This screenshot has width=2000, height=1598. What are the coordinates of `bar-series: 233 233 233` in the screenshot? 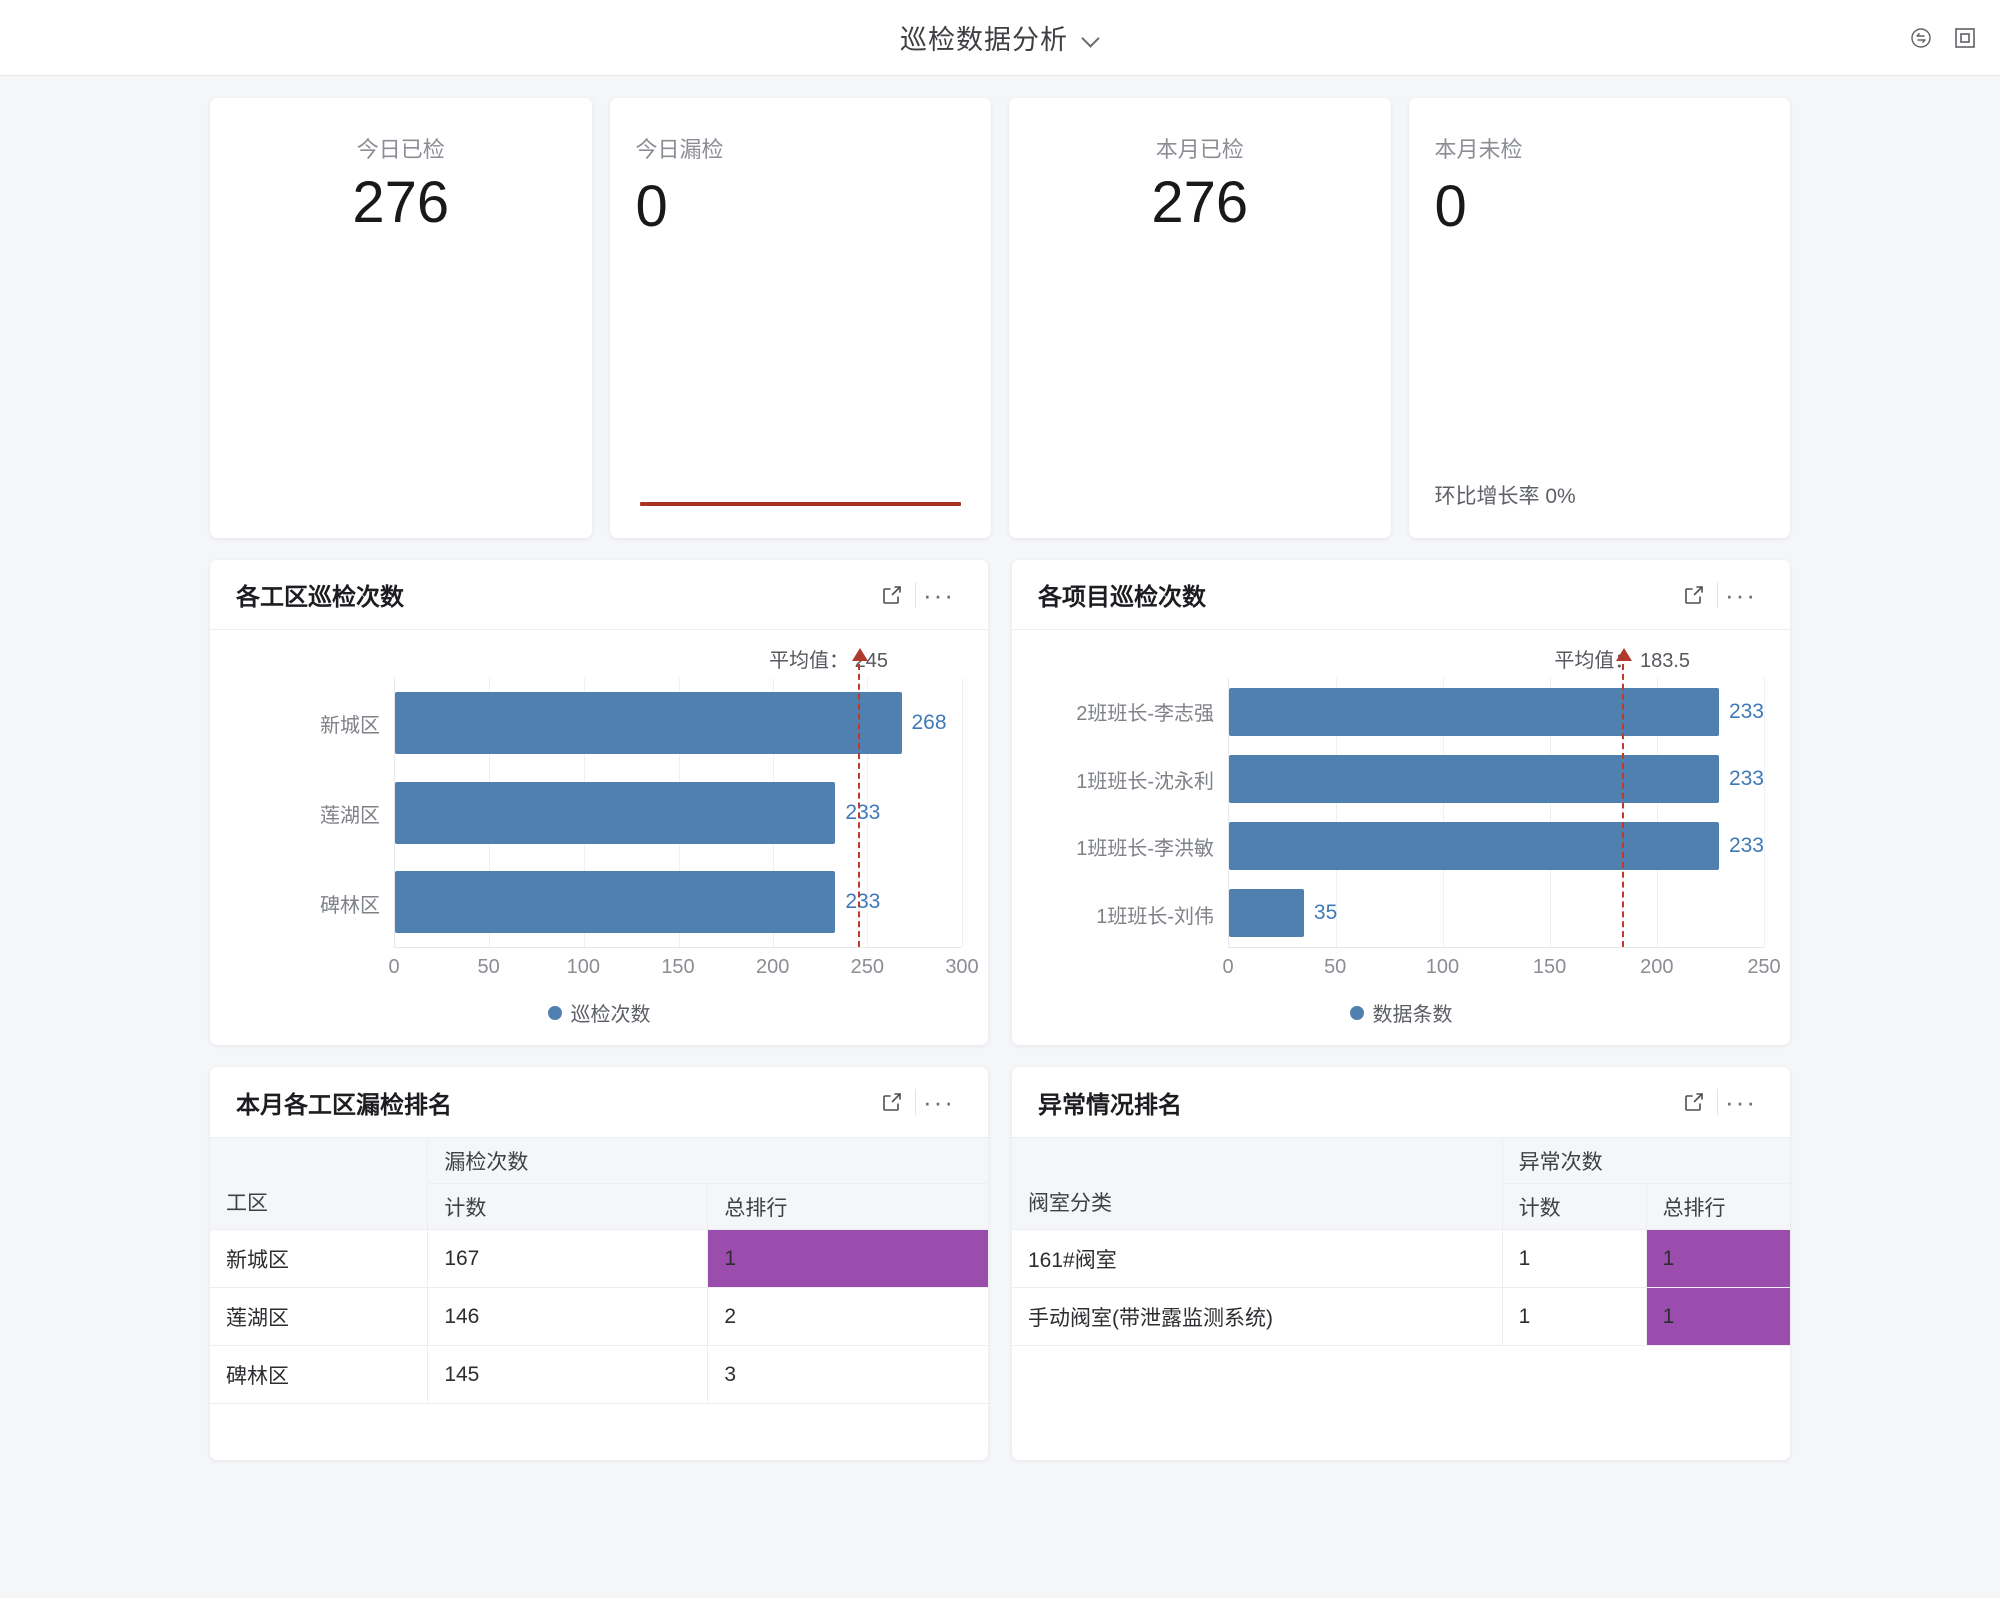 It's located at (1496, 812).